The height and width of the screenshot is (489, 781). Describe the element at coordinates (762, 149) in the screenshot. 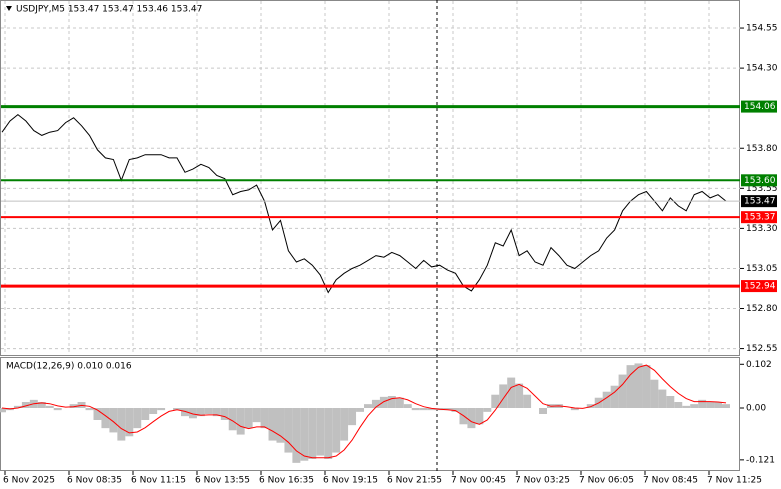

I see `y-tick-label: 153.80` at that location.